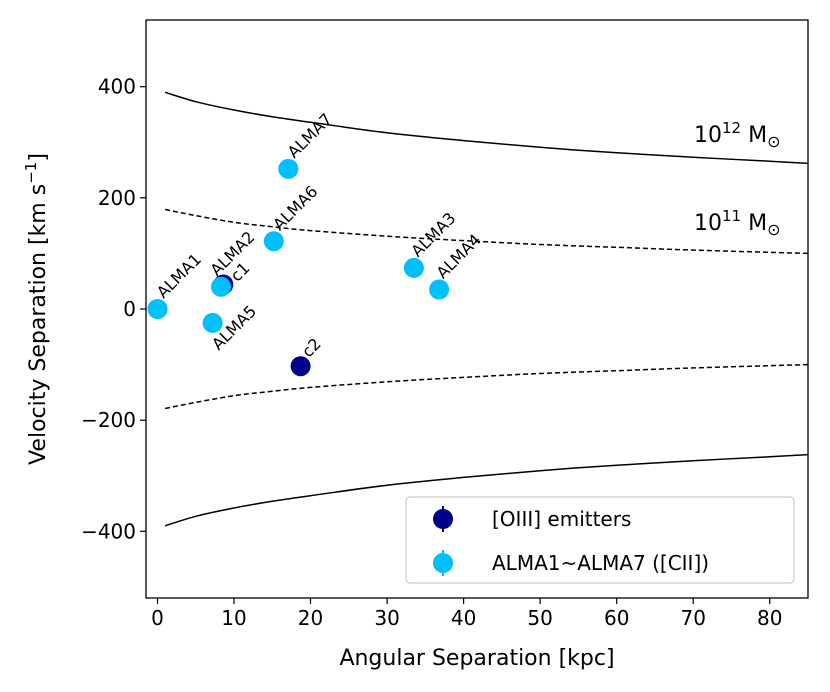 This screenshot has height=692, width=830. Describe the element at coordinates (616, 618) in the screenshot. I see `x-tick-label: 60` at that location.